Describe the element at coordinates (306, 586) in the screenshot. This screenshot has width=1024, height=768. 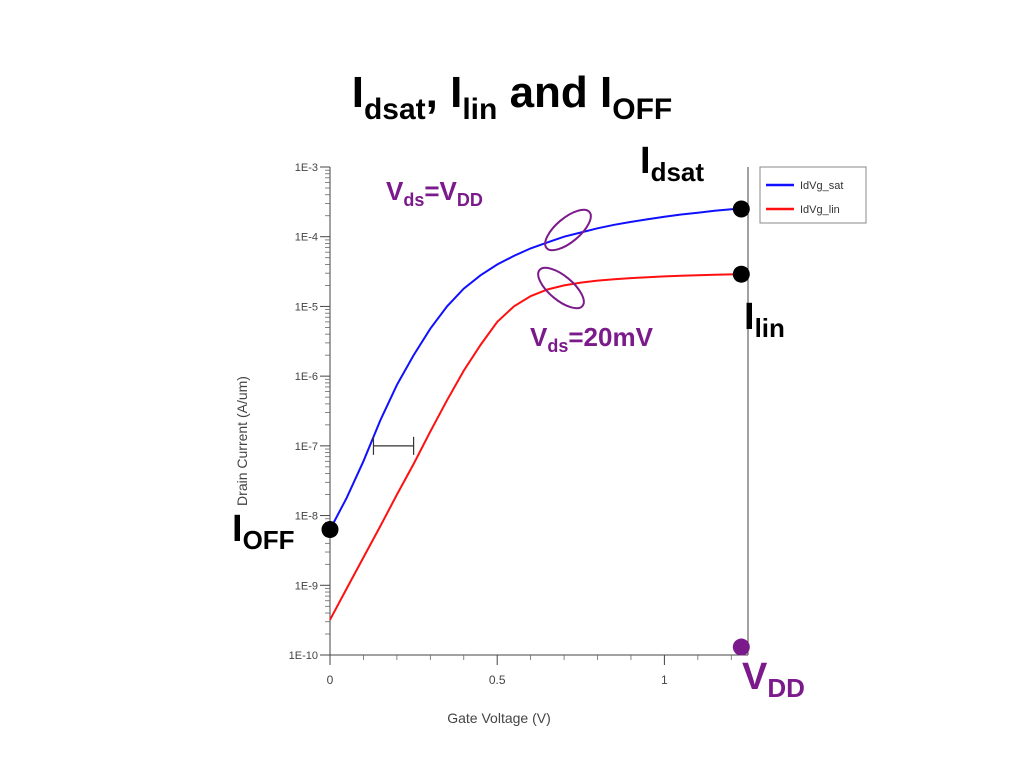
I see `y-tick-label: 1E-9` at that location.